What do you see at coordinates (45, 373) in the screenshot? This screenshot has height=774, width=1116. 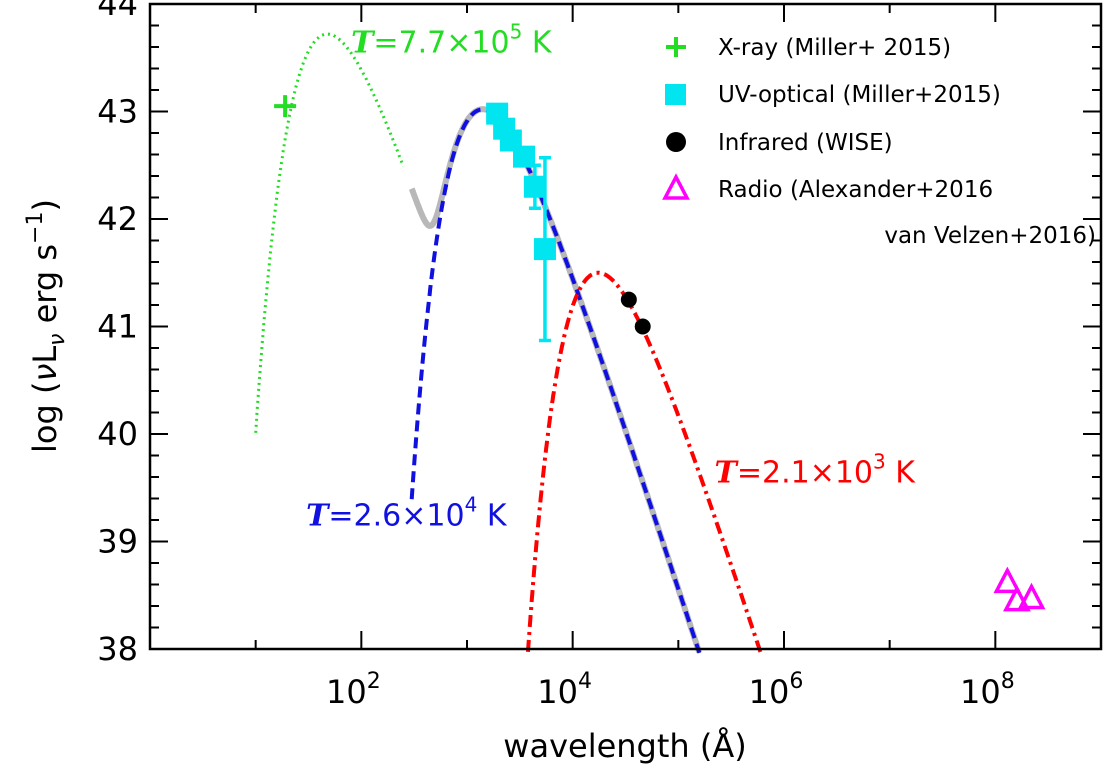 I see `y-title-nu: ν` at bounding box center [45, 373].